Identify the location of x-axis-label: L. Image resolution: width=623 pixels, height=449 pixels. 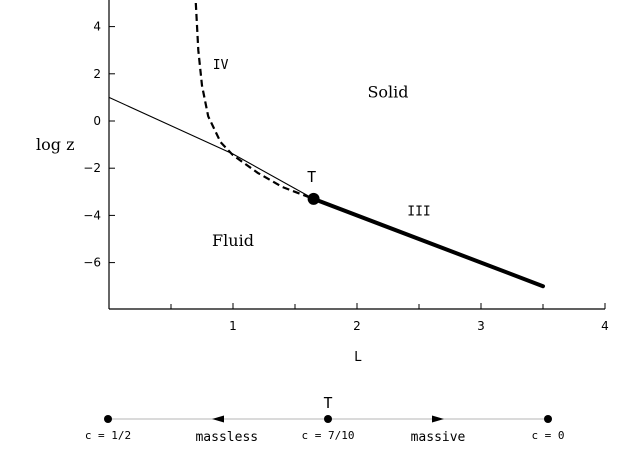
(358, 357).